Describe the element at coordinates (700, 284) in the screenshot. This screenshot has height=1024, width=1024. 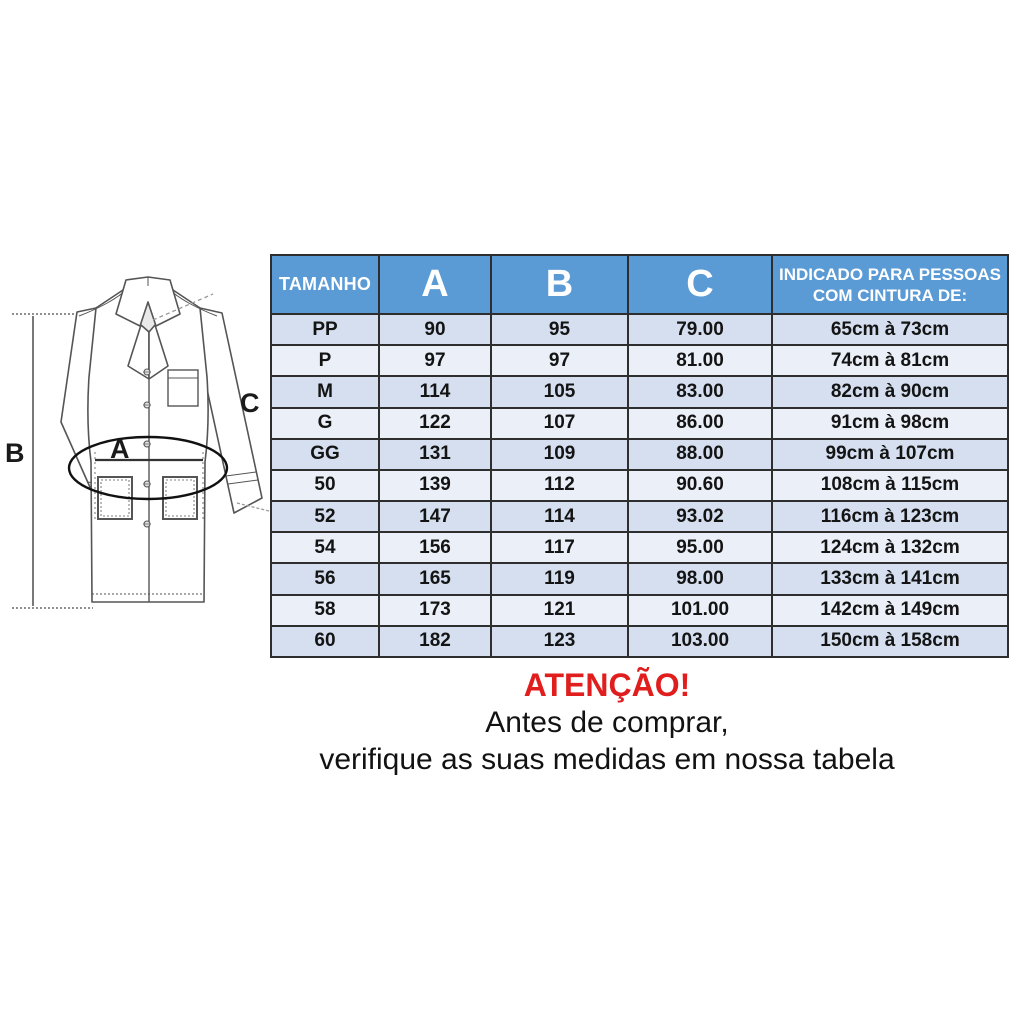
I see `column-header-c: C` at that location.